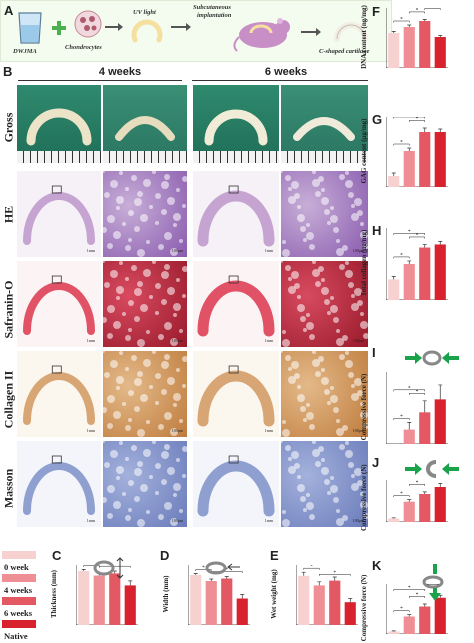 The image size is (474, 643). What do you see at coordinates (433, 582) in the screenshot?
I see `c-ring-vertical-compression-icon` at bounding box center [433, 582].